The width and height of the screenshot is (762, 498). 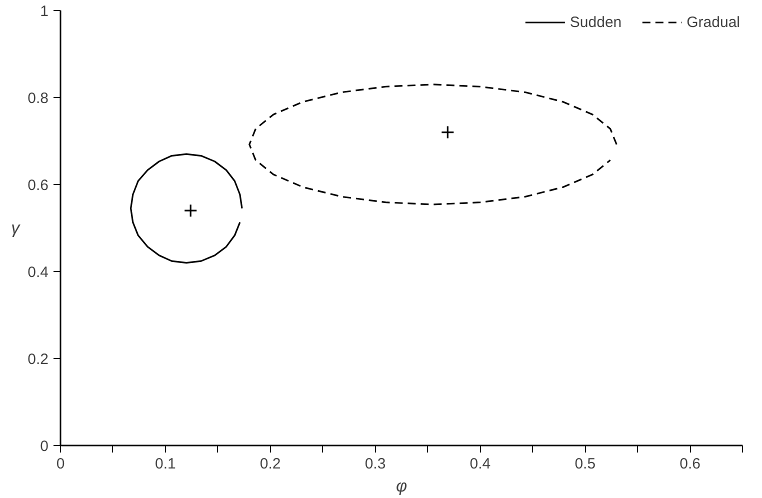 I want to click on y-tick-label: 0, so click(x=44, y=446).